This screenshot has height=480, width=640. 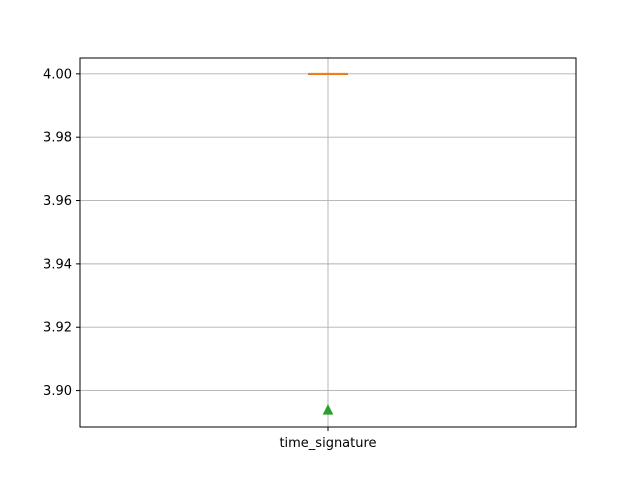 I want to click on y-tick-label: 3.92, so click(x=57, y=328).